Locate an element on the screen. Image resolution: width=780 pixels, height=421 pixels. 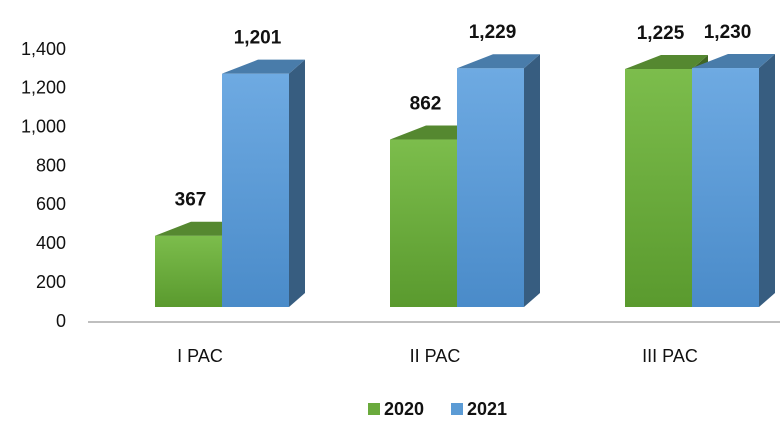
y-tick-label: 800 is located at coordinates (51, 165).